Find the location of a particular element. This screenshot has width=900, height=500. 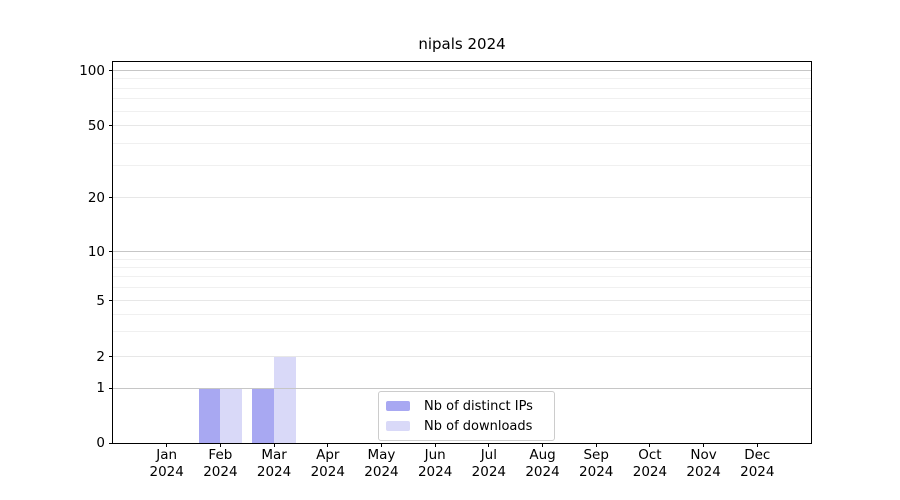

y-tick-label-100: 100 is located at coordinates (92, 70).